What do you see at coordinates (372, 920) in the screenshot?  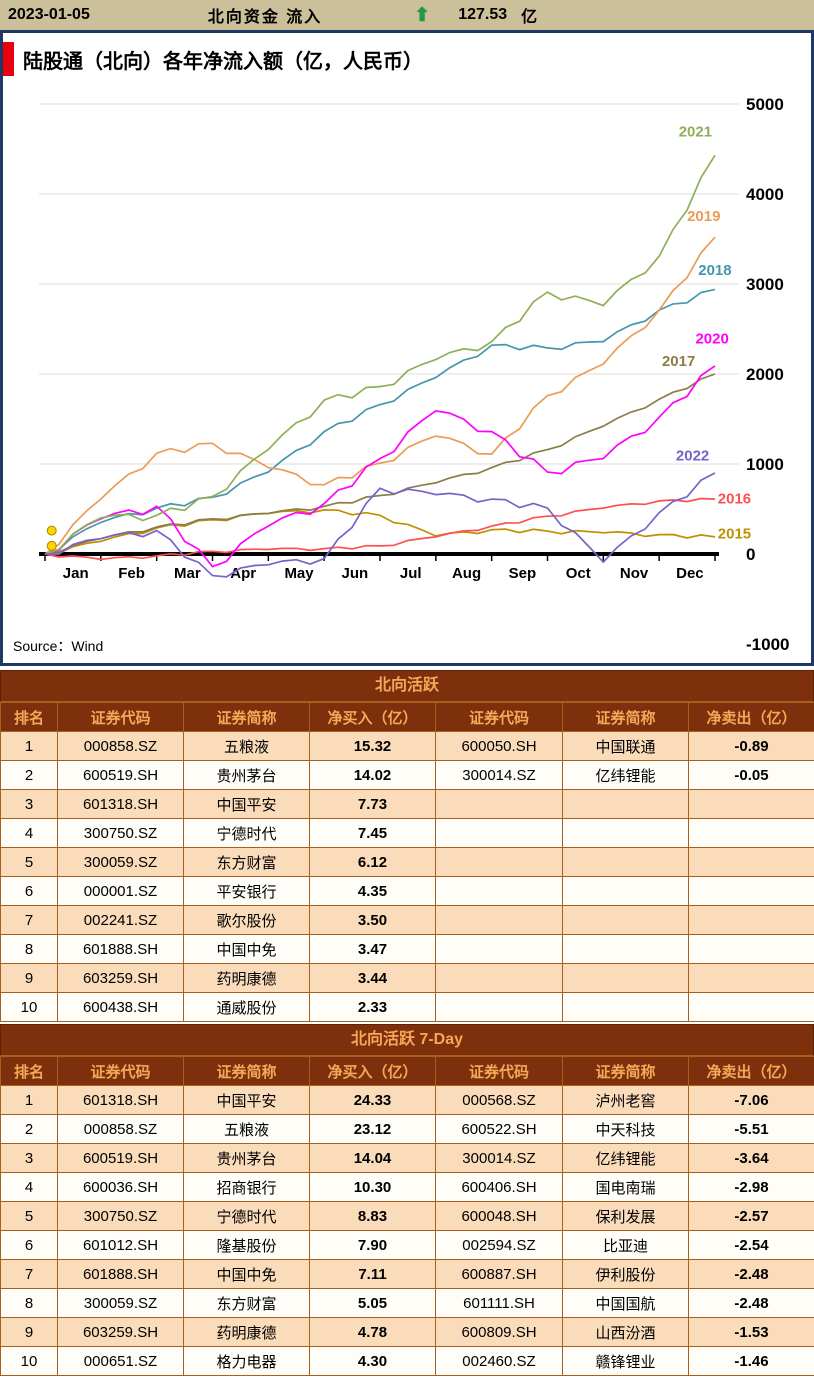 I see `table-cell: 3.50` at bounding box center [372, 920].